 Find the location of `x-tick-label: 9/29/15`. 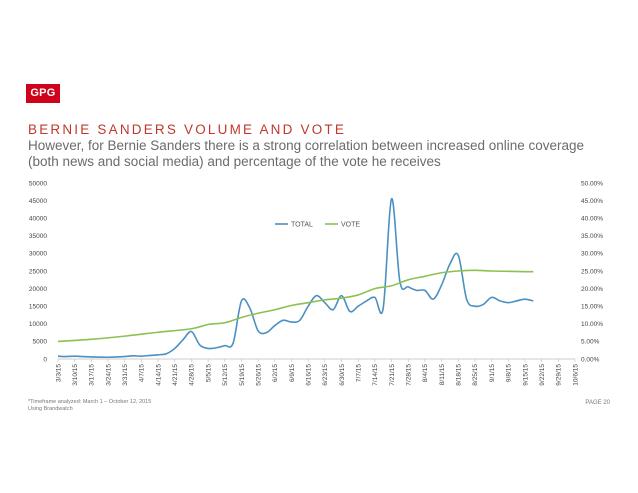

x-tick-label: 9/29/15 is located at coordinates (559, 375).